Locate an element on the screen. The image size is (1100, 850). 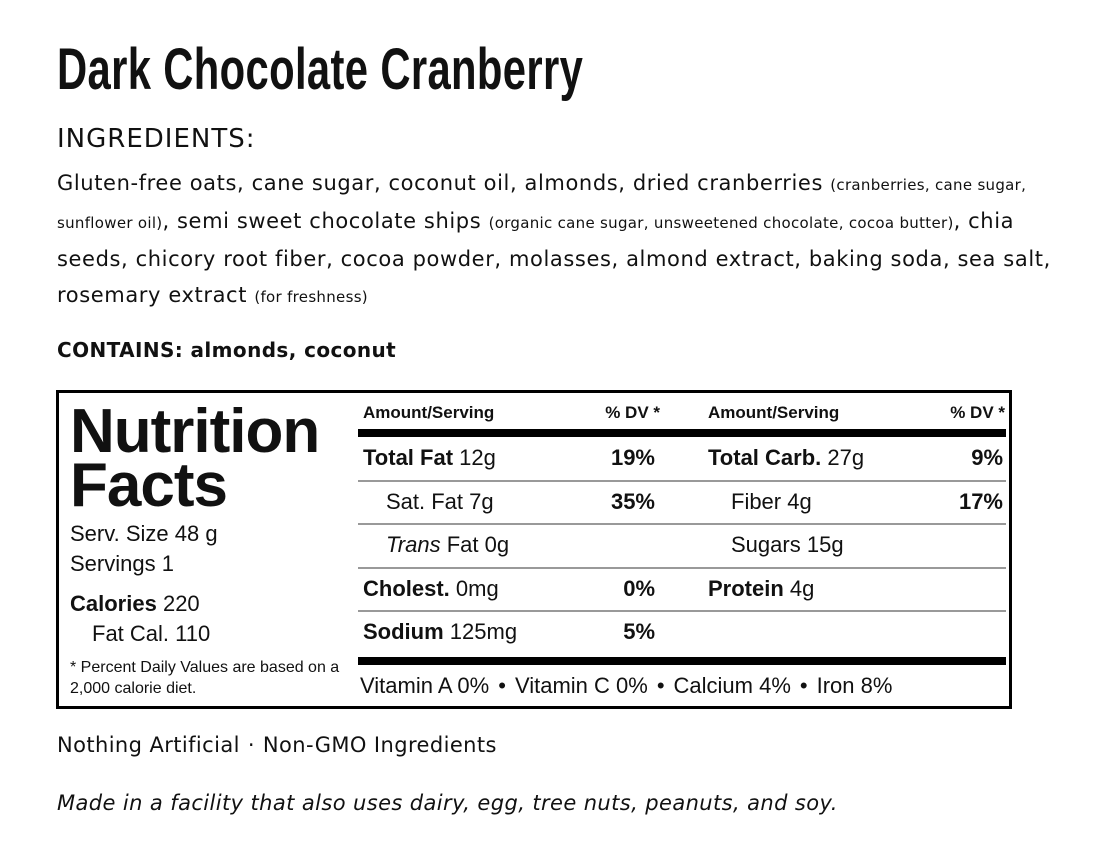
daily-value: 0% is located at coordinates (639, 588).